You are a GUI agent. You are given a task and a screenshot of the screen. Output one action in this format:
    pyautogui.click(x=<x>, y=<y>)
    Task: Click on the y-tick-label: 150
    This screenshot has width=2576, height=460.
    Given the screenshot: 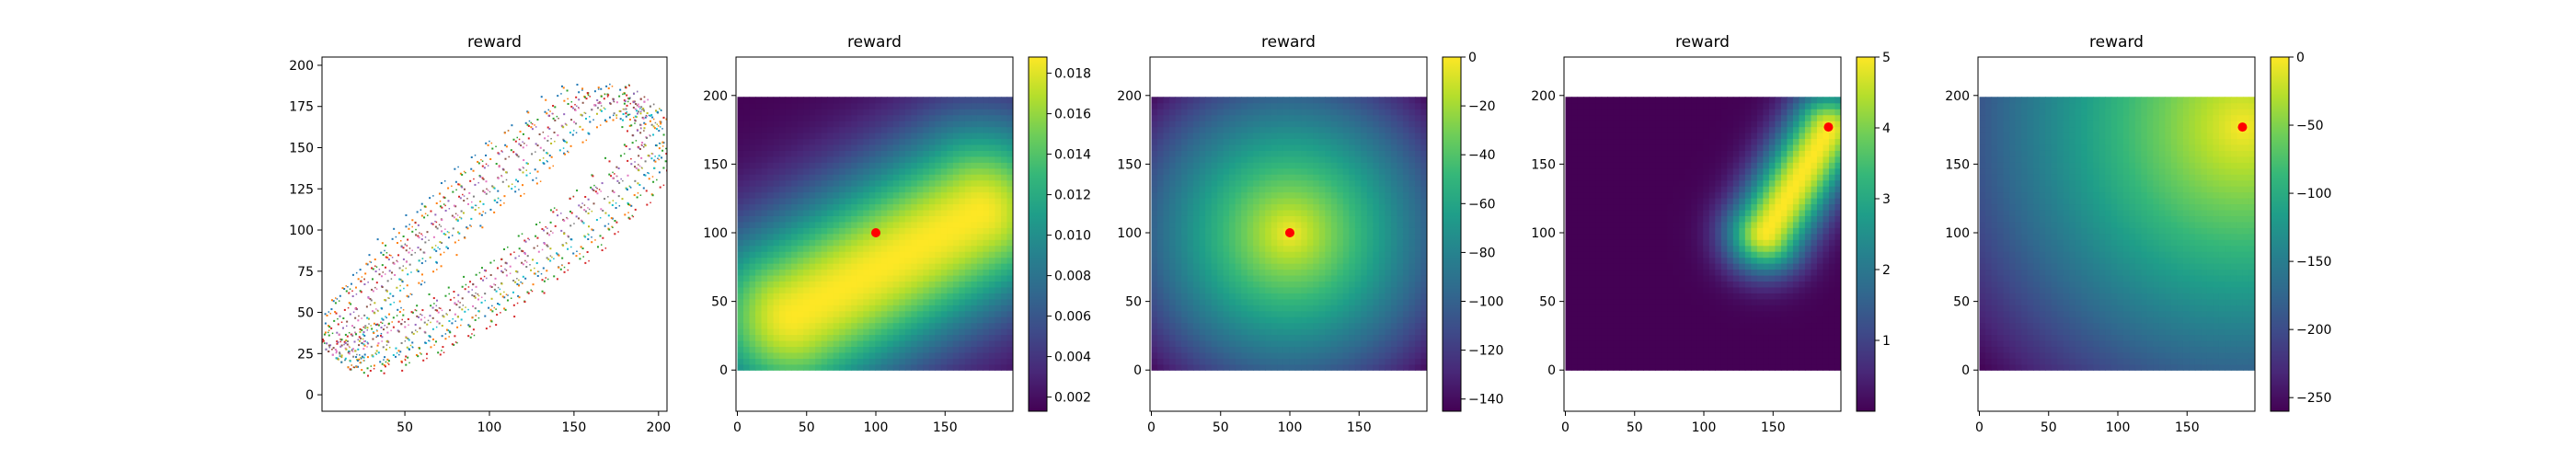 What is the action you would take?
    pyautogui.click(x=715, y=164)
    